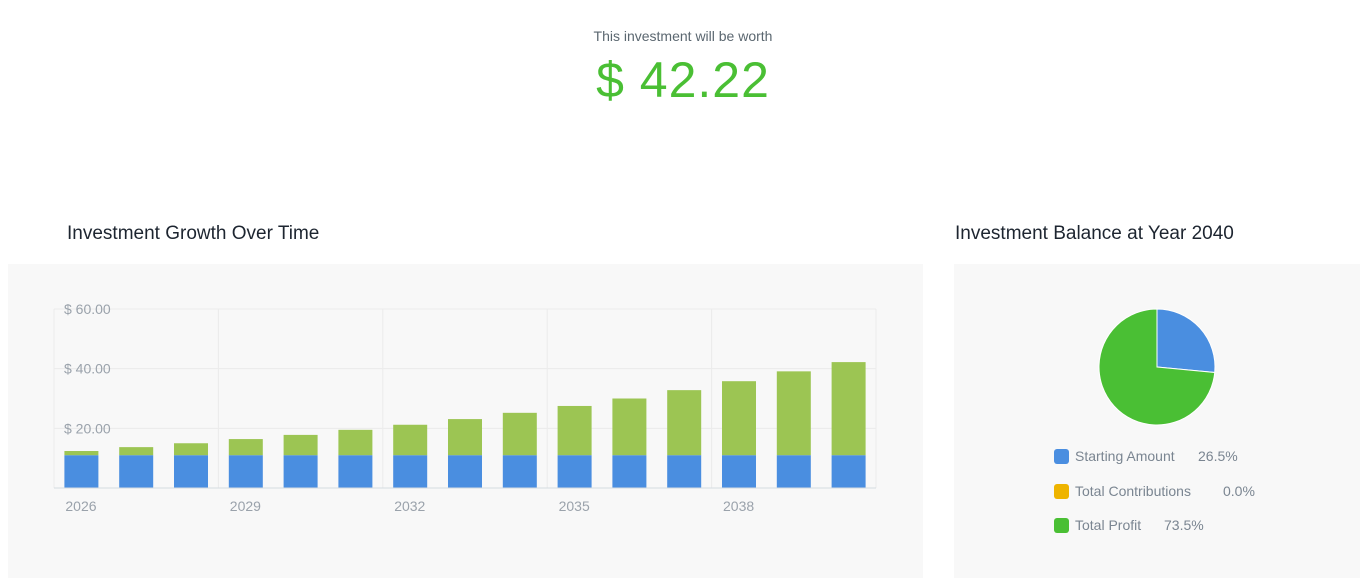 The image size is (1366, 583). What do you see at coordinates (574, 506) in the screenshot?
I see `x-tick-label: 2035` at bounding box center [574, 506].